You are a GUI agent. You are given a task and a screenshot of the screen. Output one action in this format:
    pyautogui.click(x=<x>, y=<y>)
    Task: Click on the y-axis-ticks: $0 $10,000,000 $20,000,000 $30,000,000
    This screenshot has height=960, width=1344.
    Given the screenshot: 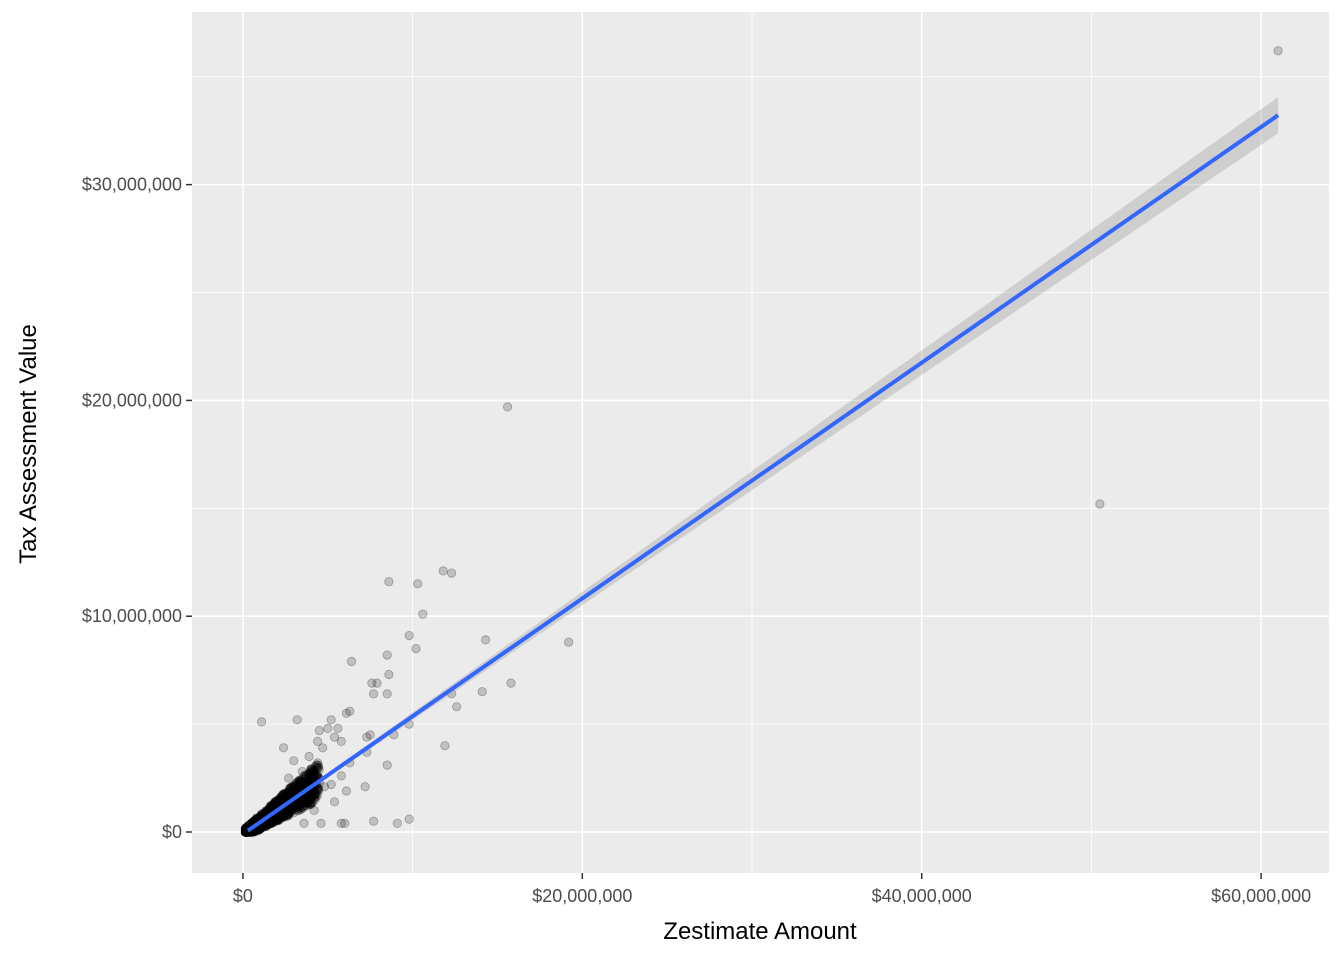 What is the action you would take?
    pyautogui.click(x=137, y=508)
    